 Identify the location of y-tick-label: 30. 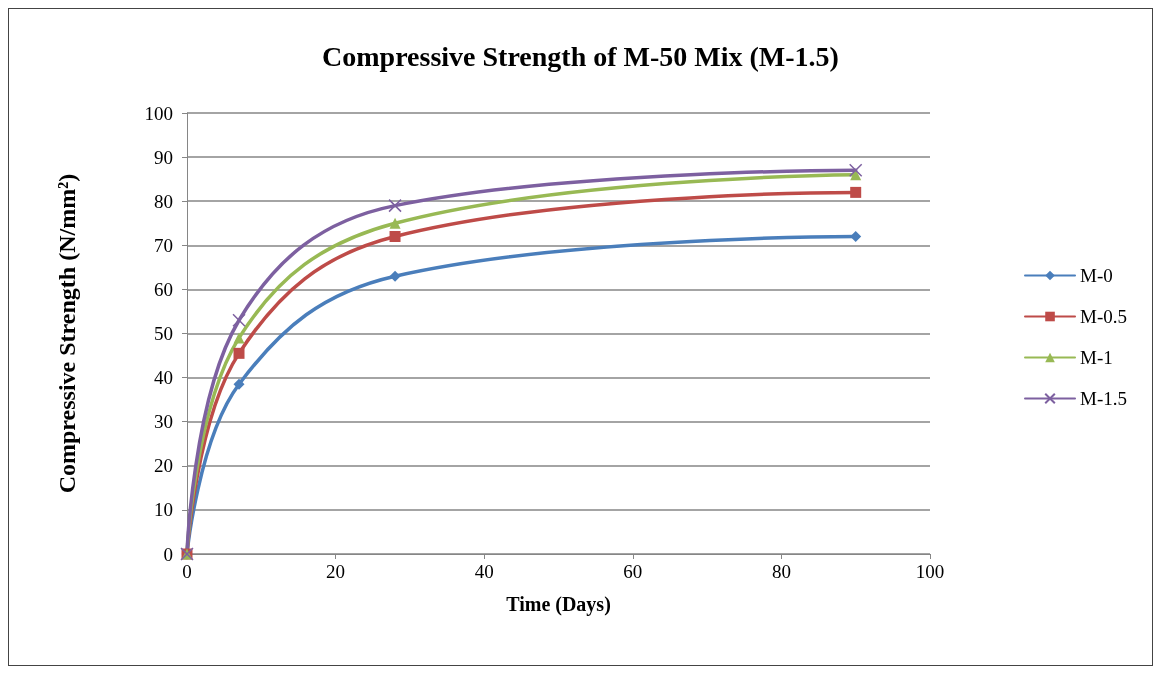
(163, 422).